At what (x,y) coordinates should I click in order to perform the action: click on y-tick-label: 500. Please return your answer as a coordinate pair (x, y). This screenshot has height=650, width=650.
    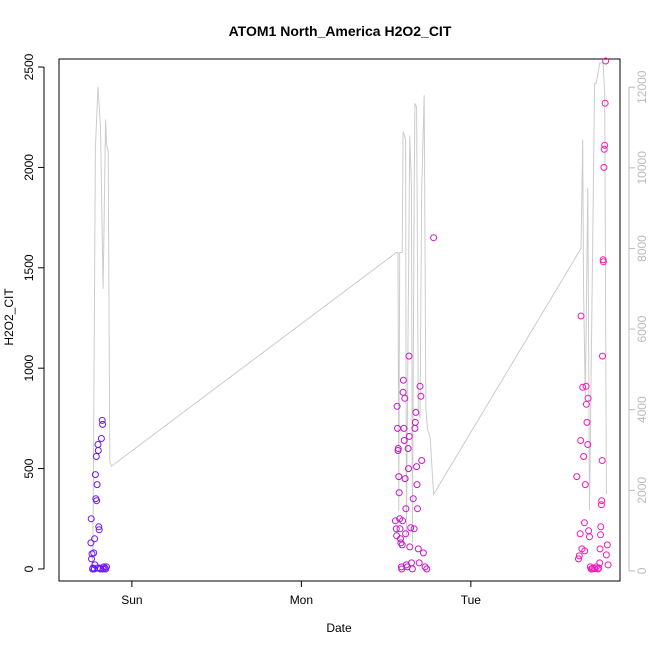
    Looking at the image, I should click on (29, 468).